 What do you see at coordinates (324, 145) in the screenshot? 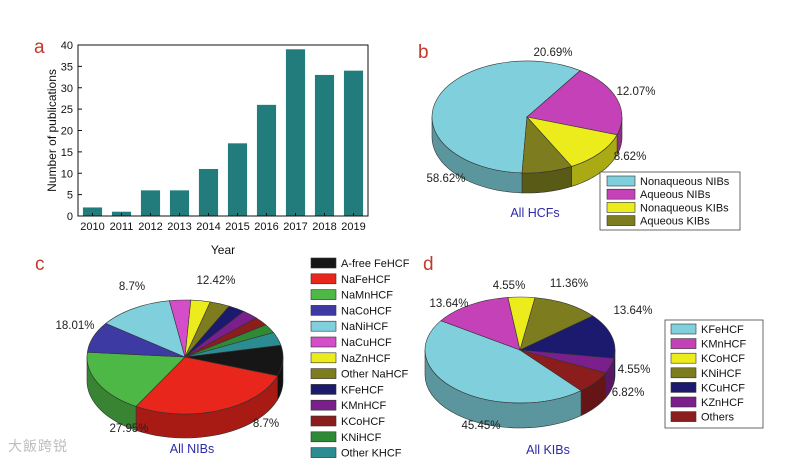
I see `bar-2018` at bounding box center [324, 145].